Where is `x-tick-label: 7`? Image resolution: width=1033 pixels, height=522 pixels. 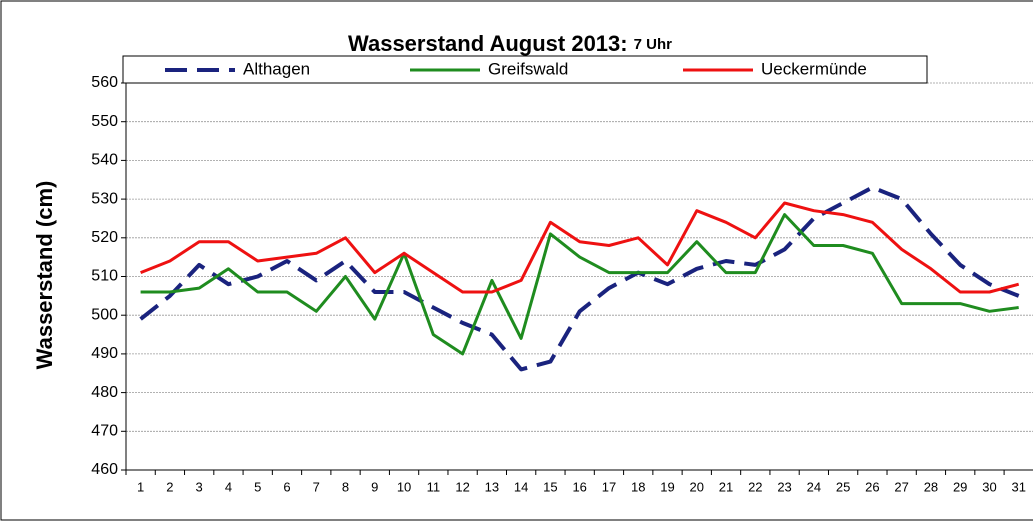
x-tick-label: 7 is located at coordinates (316, 486).